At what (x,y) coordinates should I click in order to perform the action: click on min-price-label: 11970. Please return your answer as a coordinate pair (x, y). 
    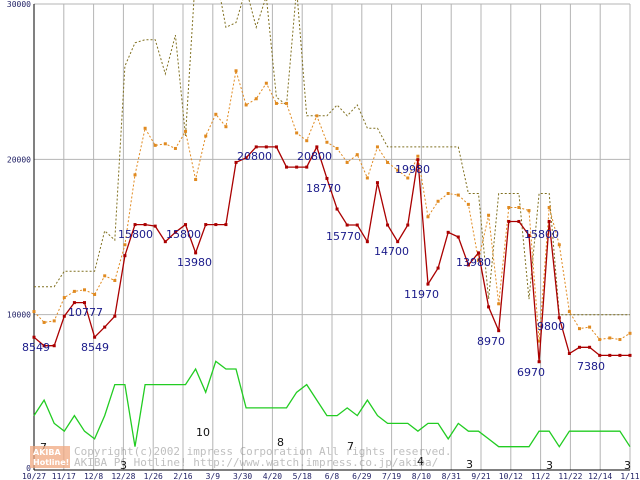
    Looking at the image, I should click on (421, 294).